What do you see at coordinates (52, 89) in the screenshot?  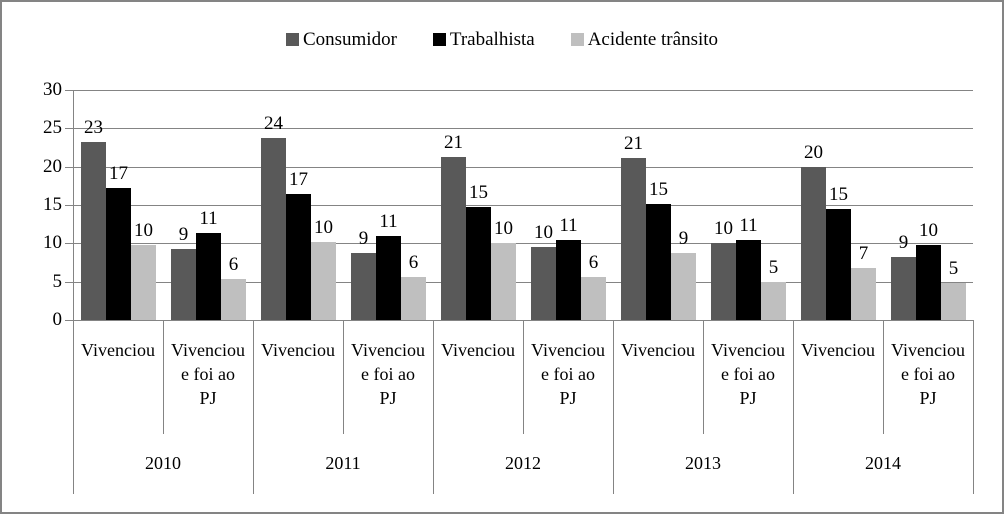 I see `y-axis-tick-label: 30` at bounding box center [52, 89].